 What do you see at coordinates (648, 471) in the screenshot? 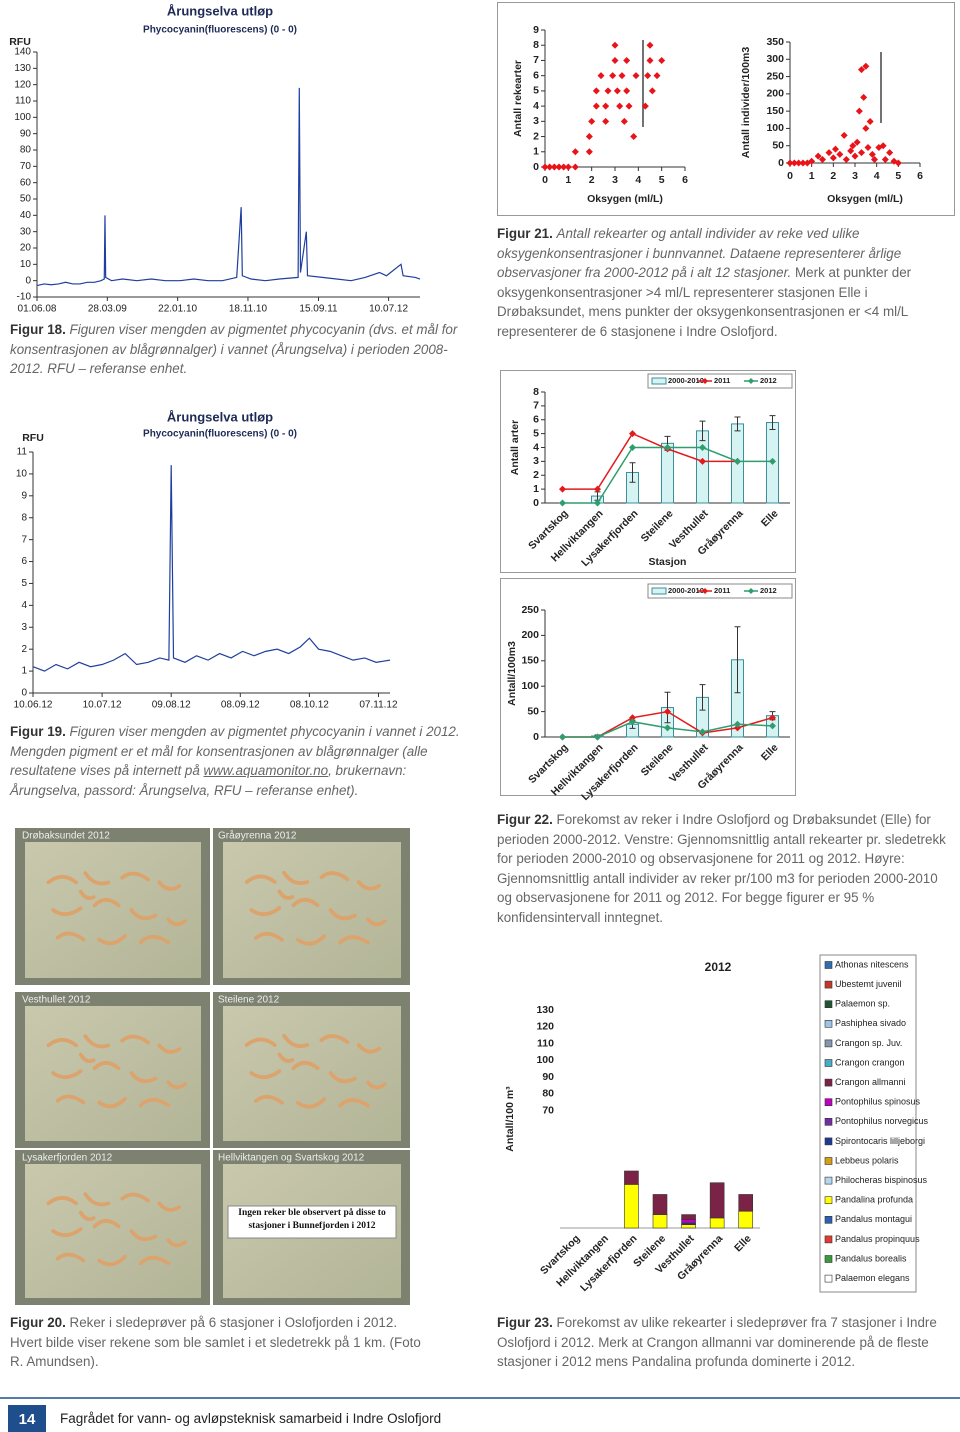
I see `figure-frame` at bounding box center [648, 471].